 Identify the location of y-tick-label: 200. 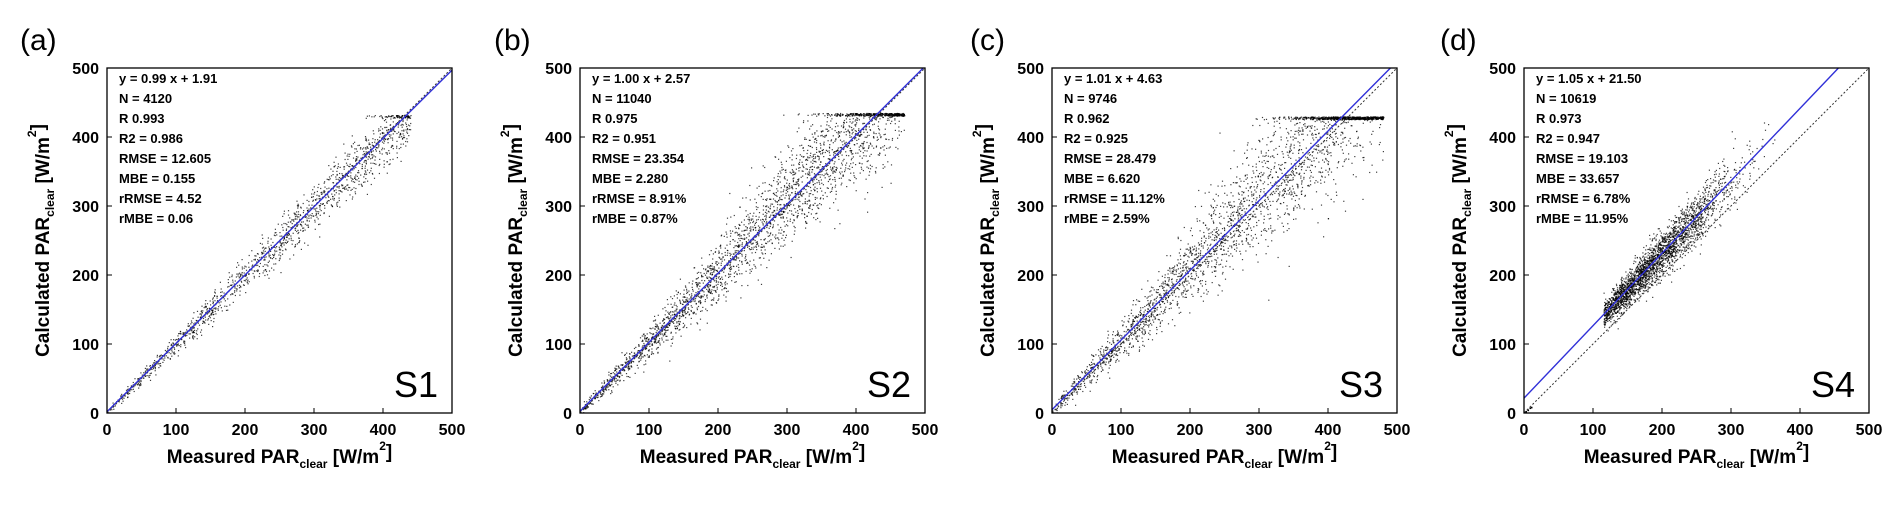
(558, 276).